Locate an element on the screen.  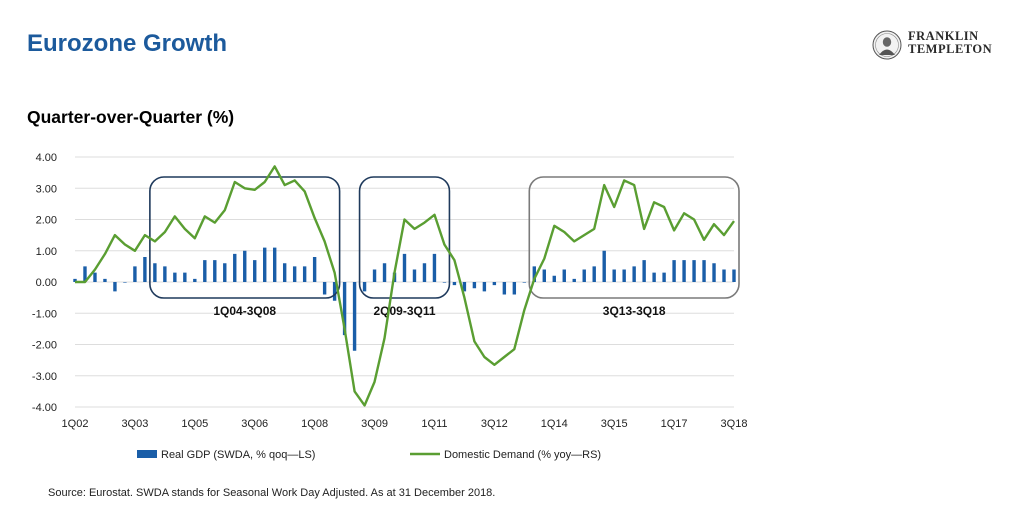
y-tick-label: -1.00 is located at coordinates (44, 314).